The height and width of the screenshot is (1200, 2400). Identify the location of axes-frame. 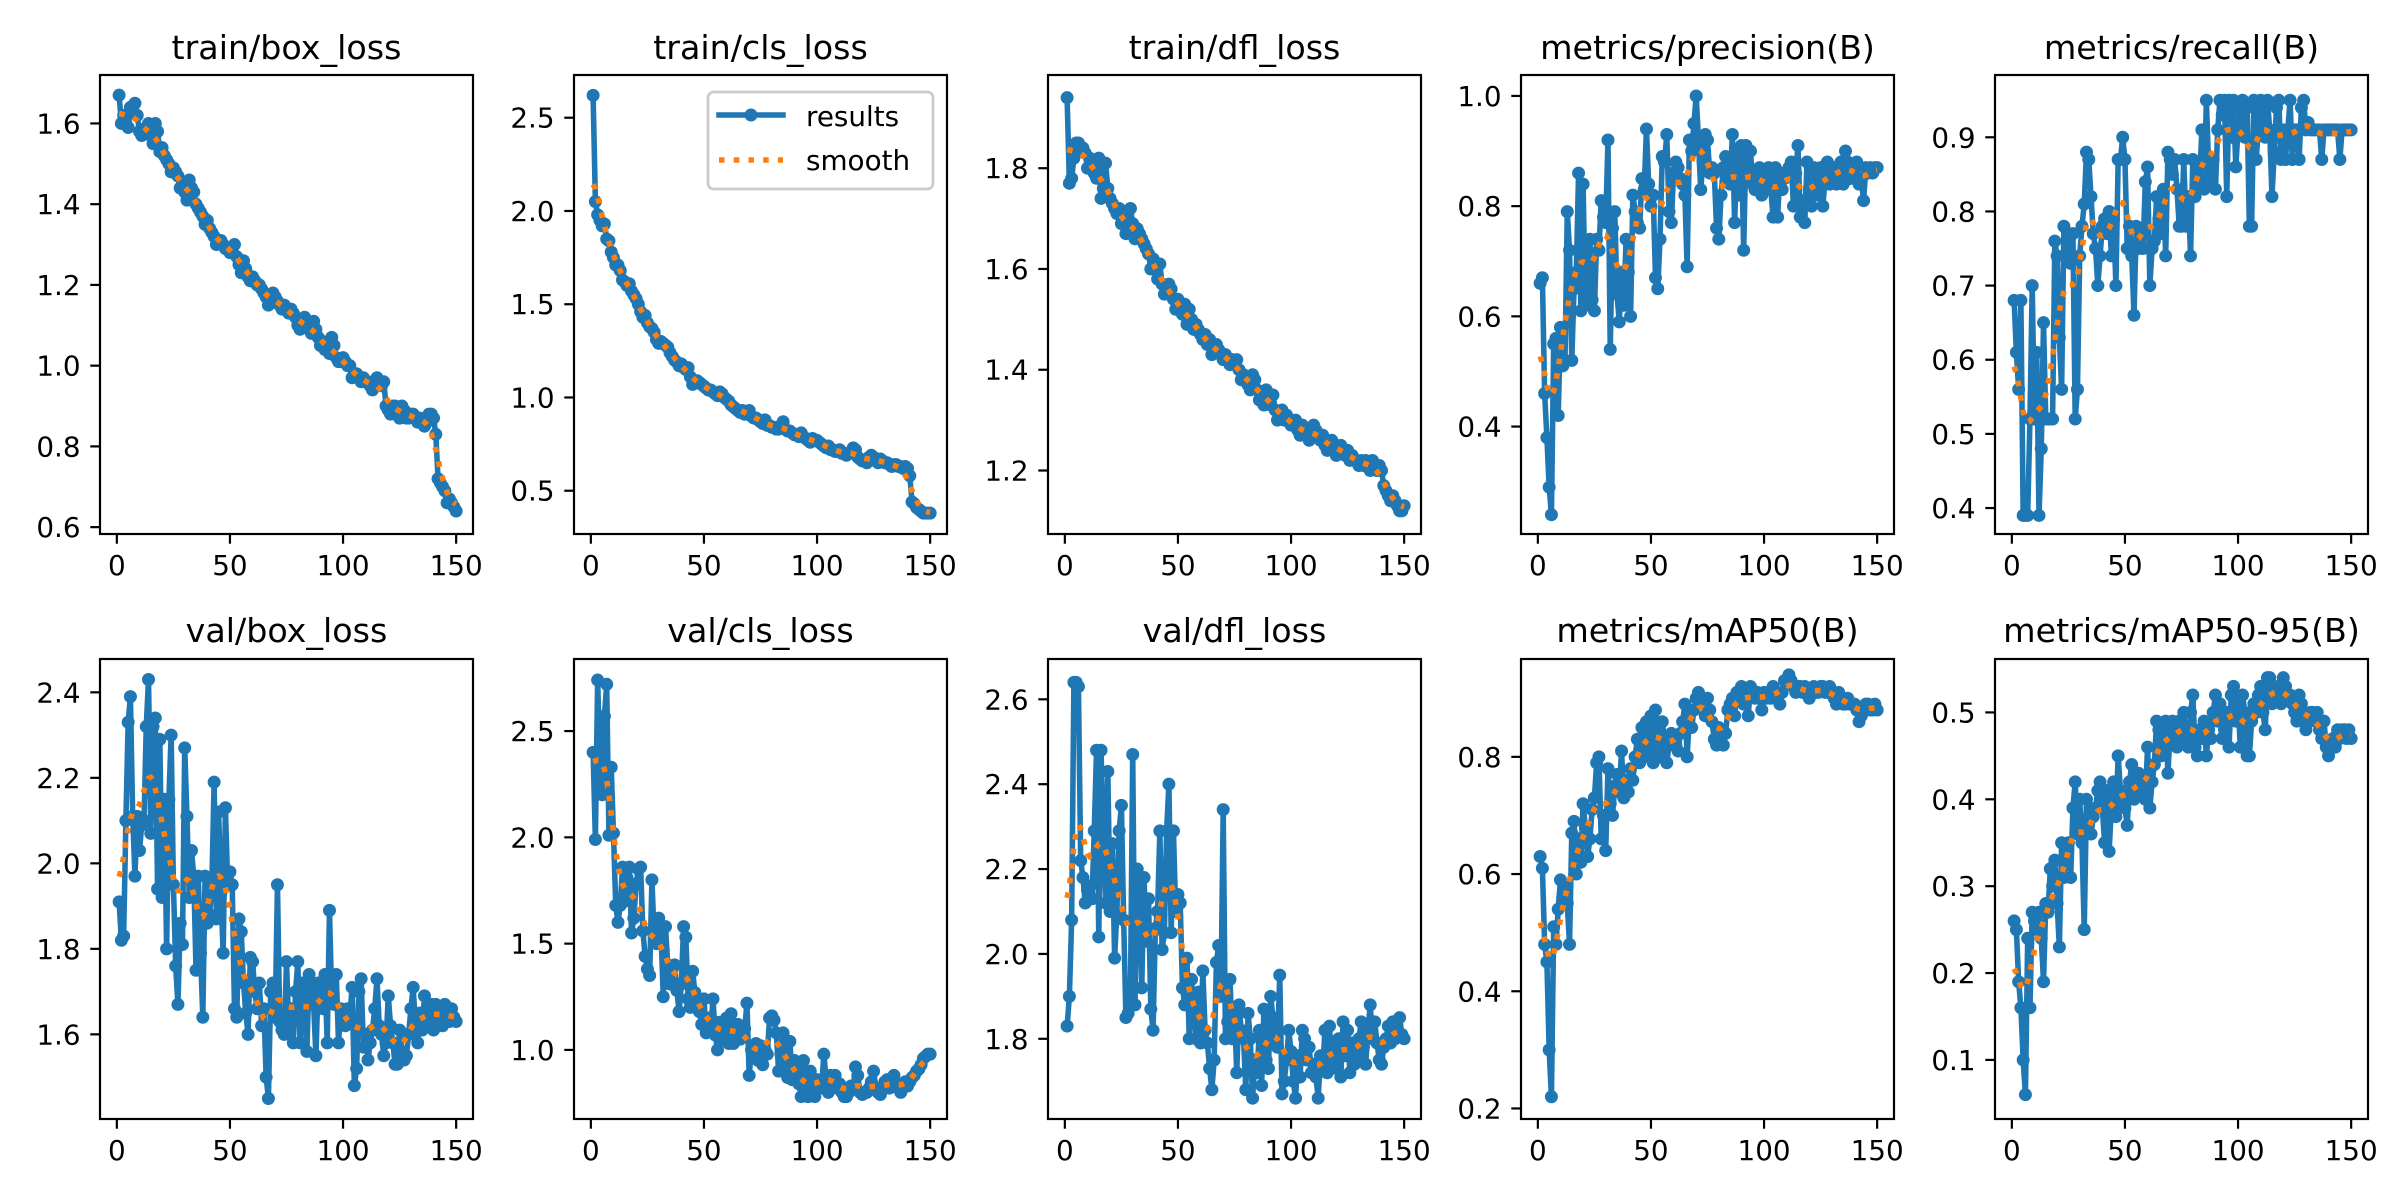
(760, 889).